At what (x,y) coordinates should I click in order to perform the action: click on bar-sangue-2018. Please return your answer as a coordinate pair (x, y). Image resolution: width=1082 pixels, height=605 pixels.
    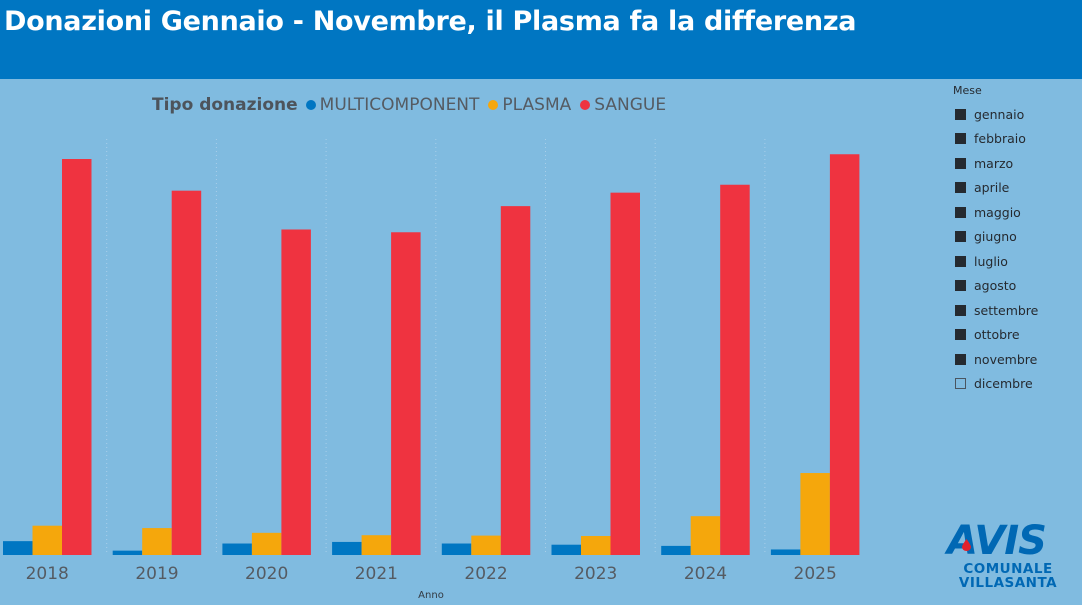
    Looking at the image, I should click on (77, 357).